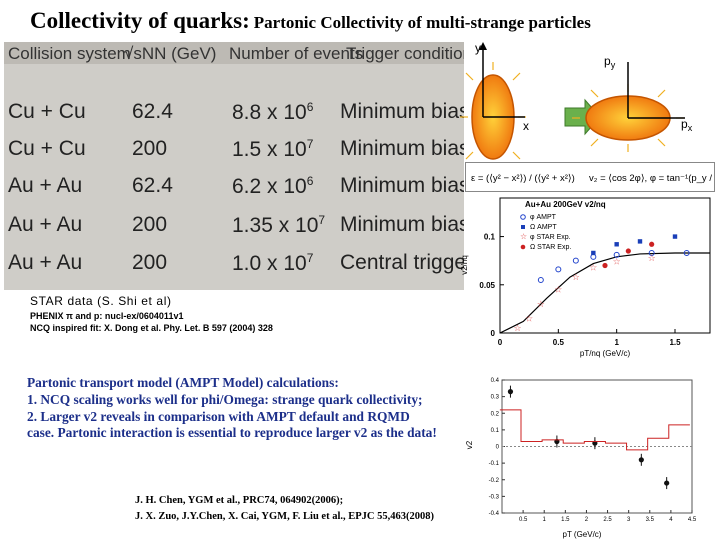  I want to click on x-tick-label: 2, so click(587, 520).